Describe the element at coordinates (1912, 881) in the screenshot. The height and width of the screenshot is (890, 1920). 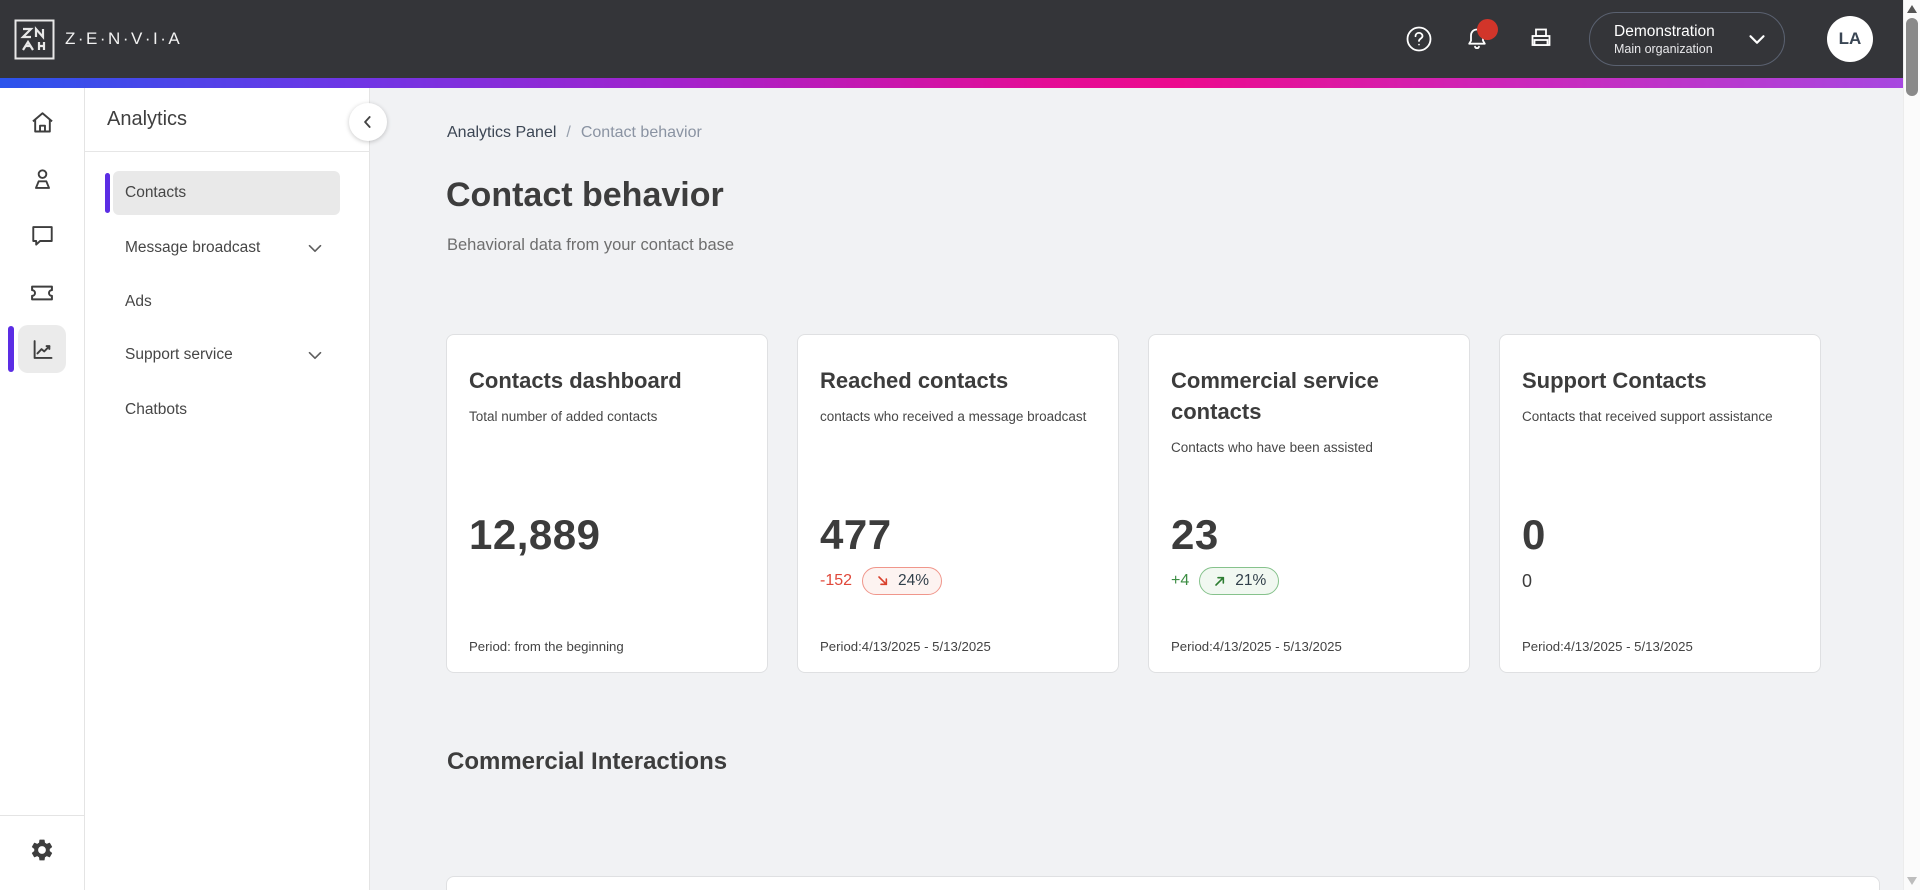
I see `scroll-down-arrow-icon` at that location.